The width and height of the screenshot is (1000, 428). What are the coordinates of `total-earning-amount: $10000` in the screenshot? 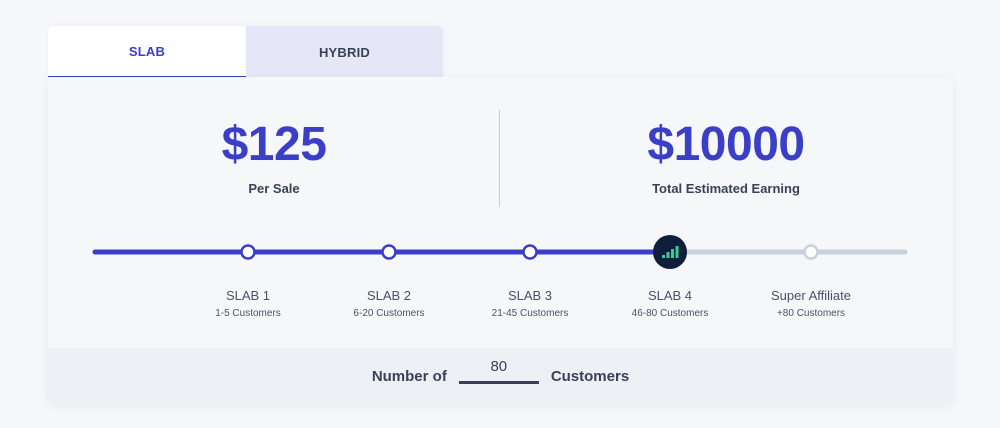 It's located at (726, 144).